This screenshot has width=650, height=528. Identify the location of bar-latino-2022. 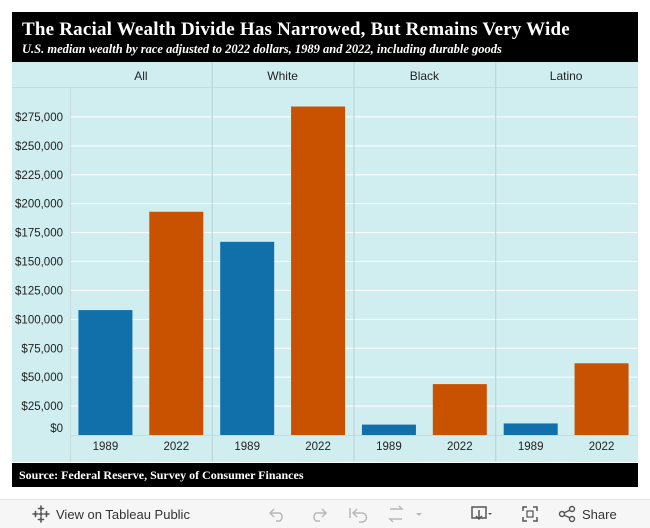
(601, 399).